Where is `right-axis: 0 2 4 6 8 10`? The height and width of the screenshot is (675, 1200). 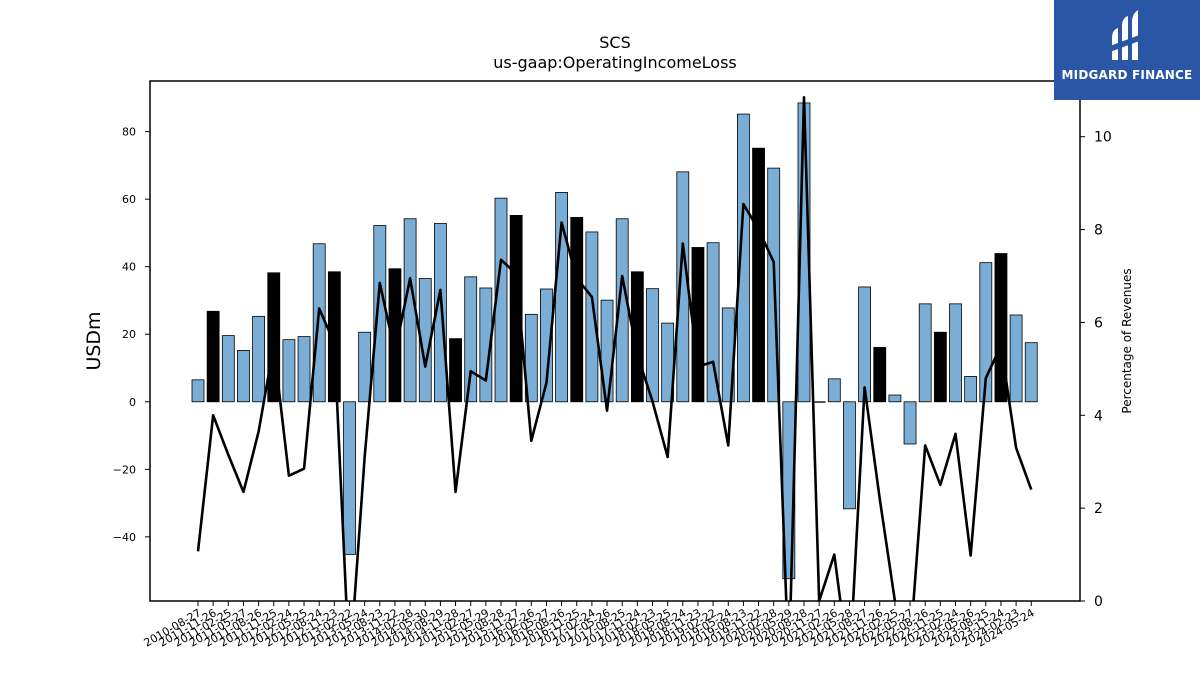
right-axis: 0 2 4 6 8 10 is located at coordinates (1096, 370).